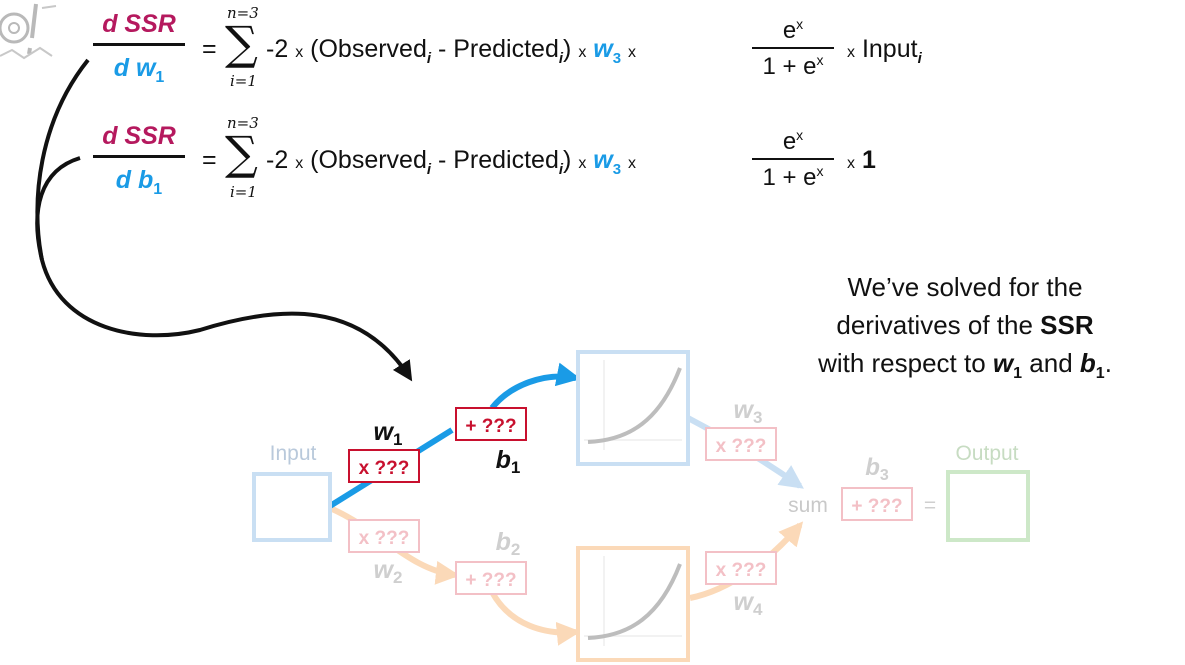 The width and height of the screenshot is (1185, 665). What do you see at coordinates (388, 433) in the screenshot?
I see `w1-label: w1` at bounding box center [388, 433].